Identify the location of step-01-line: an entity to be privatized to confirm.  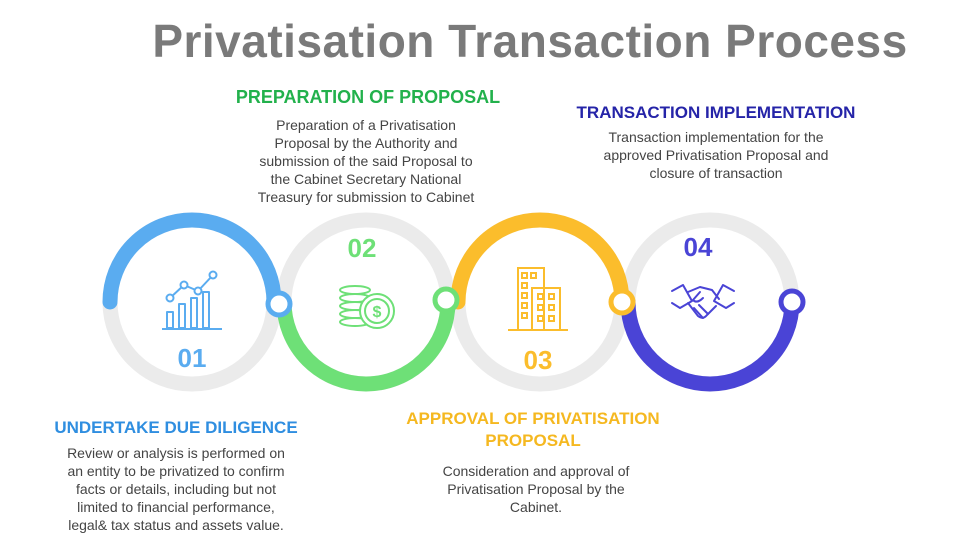
(176, 471).